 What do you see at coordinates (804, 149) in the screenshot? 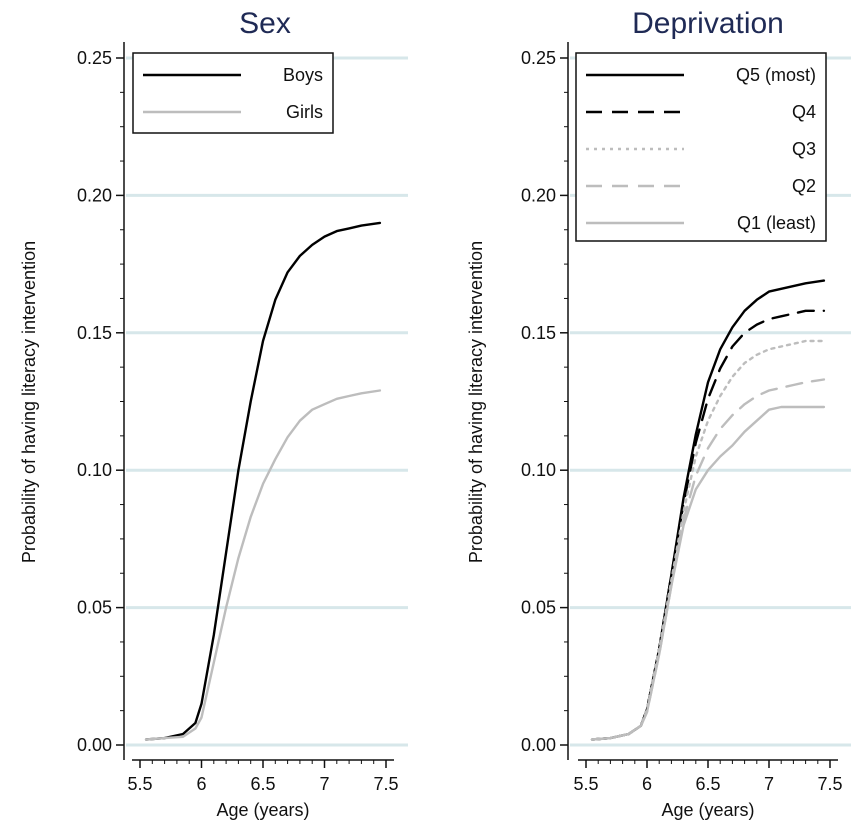
I see `legend-label: Q3` at bounding box center [804, 149].